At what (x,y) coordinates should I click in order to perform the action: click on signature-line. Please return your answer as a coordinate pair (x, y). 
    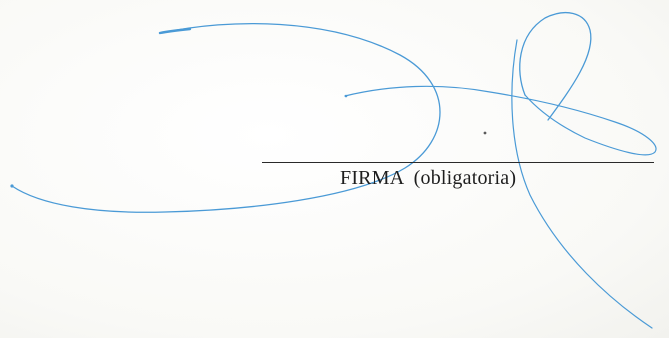
    Looking at the image, I should click on (458, 162).